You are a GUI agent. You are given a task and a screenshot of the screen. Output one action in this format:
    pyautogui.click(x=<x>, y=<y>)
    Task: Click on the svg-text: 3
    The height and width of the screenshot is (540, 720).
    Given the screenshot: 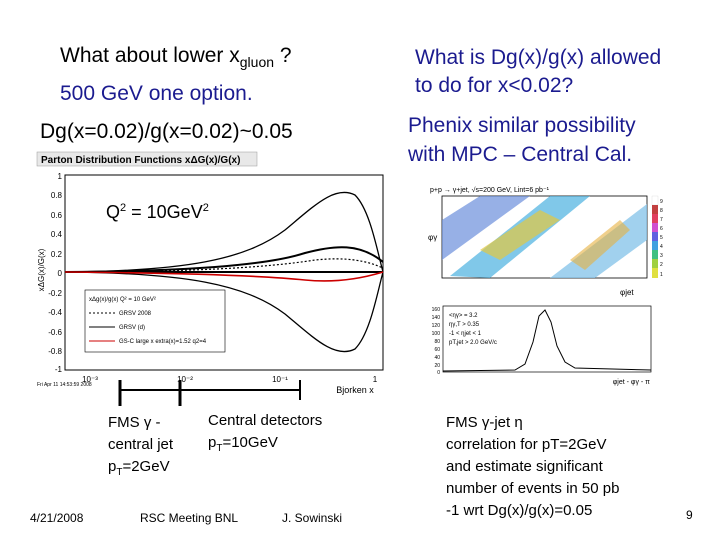 What is the action you would take?
    pyautogui.click(x=661, y=256)
    